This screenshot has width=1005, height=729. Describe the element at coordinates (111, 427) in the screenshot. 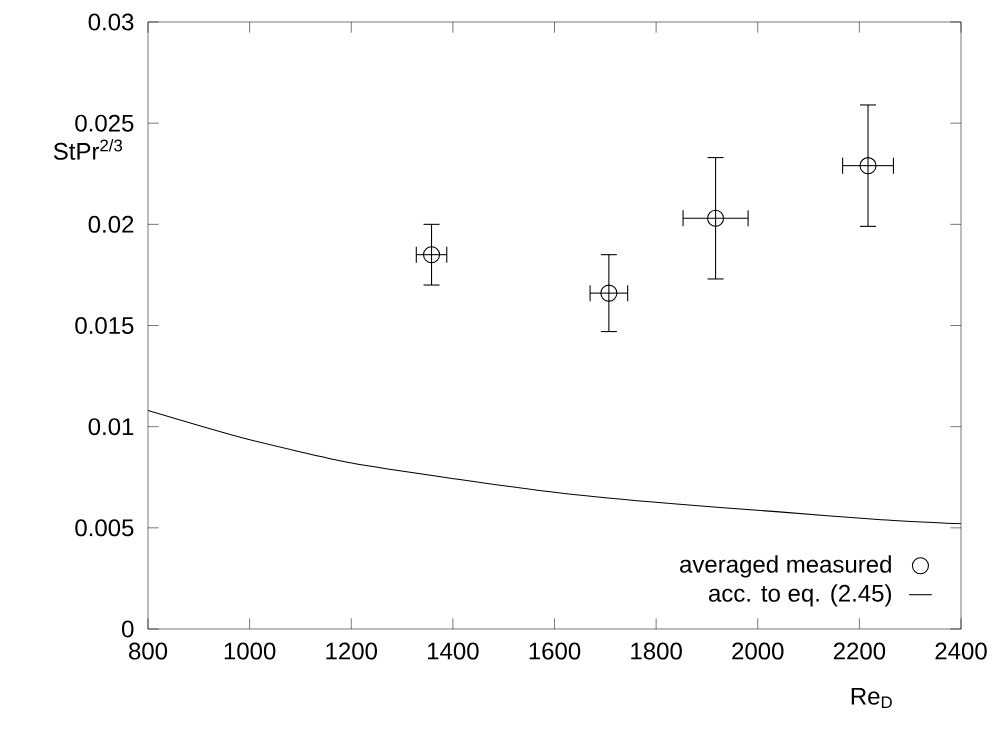

I see `y-tick-label: 0.01` at that location.